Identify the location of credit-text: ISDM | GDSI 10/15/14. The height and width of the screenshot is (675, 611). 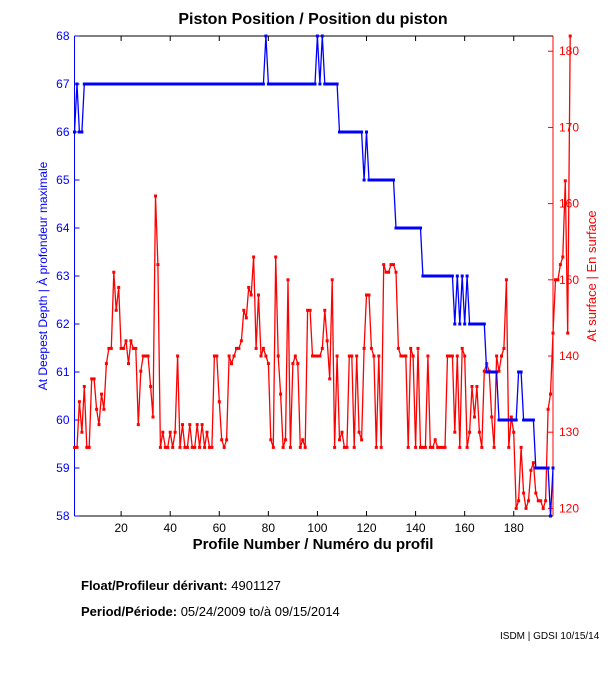
(550, 636).